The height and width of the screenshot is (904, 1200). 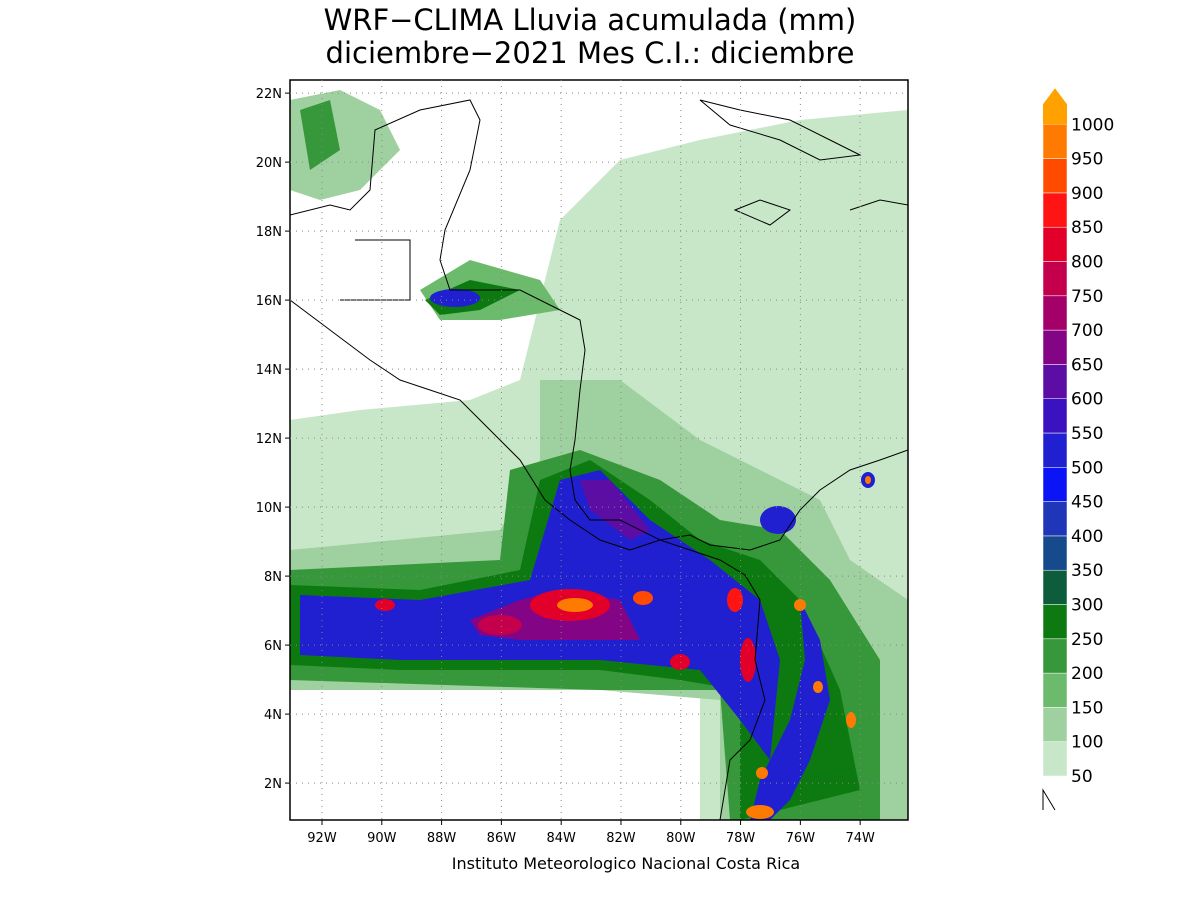 What do you see at coordinates (1087, 331) in the screenshot?
I see `colorbar-label: 700` at bounding box center [1087, 331].